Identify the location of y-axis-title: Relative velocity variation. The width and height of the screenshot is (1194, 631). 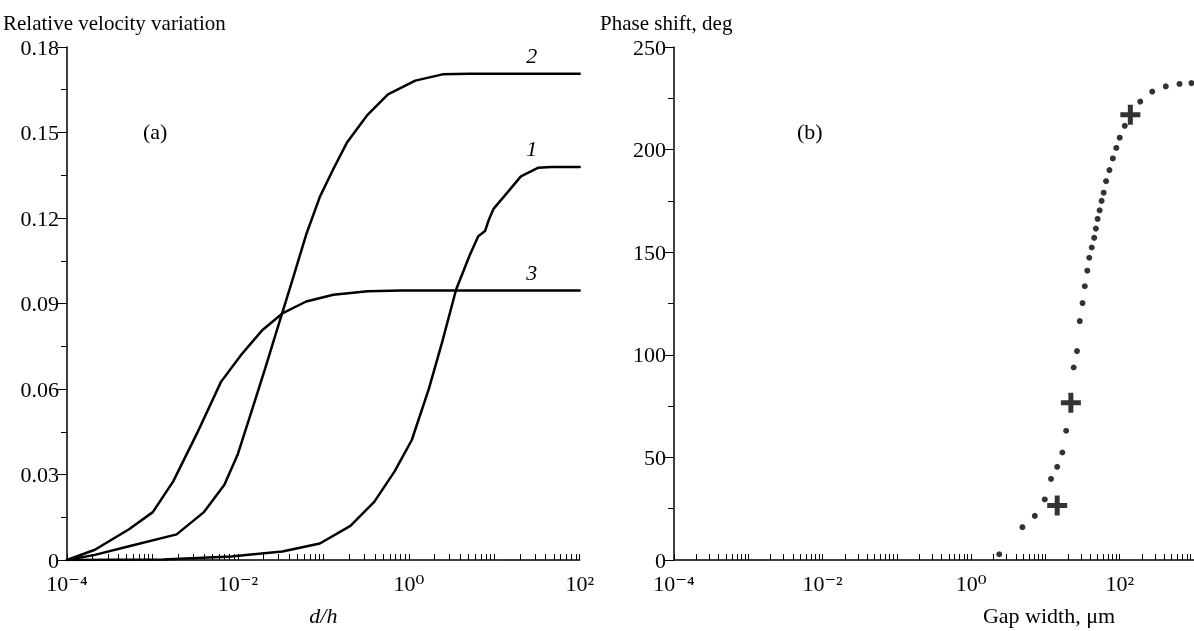
(115, 22).